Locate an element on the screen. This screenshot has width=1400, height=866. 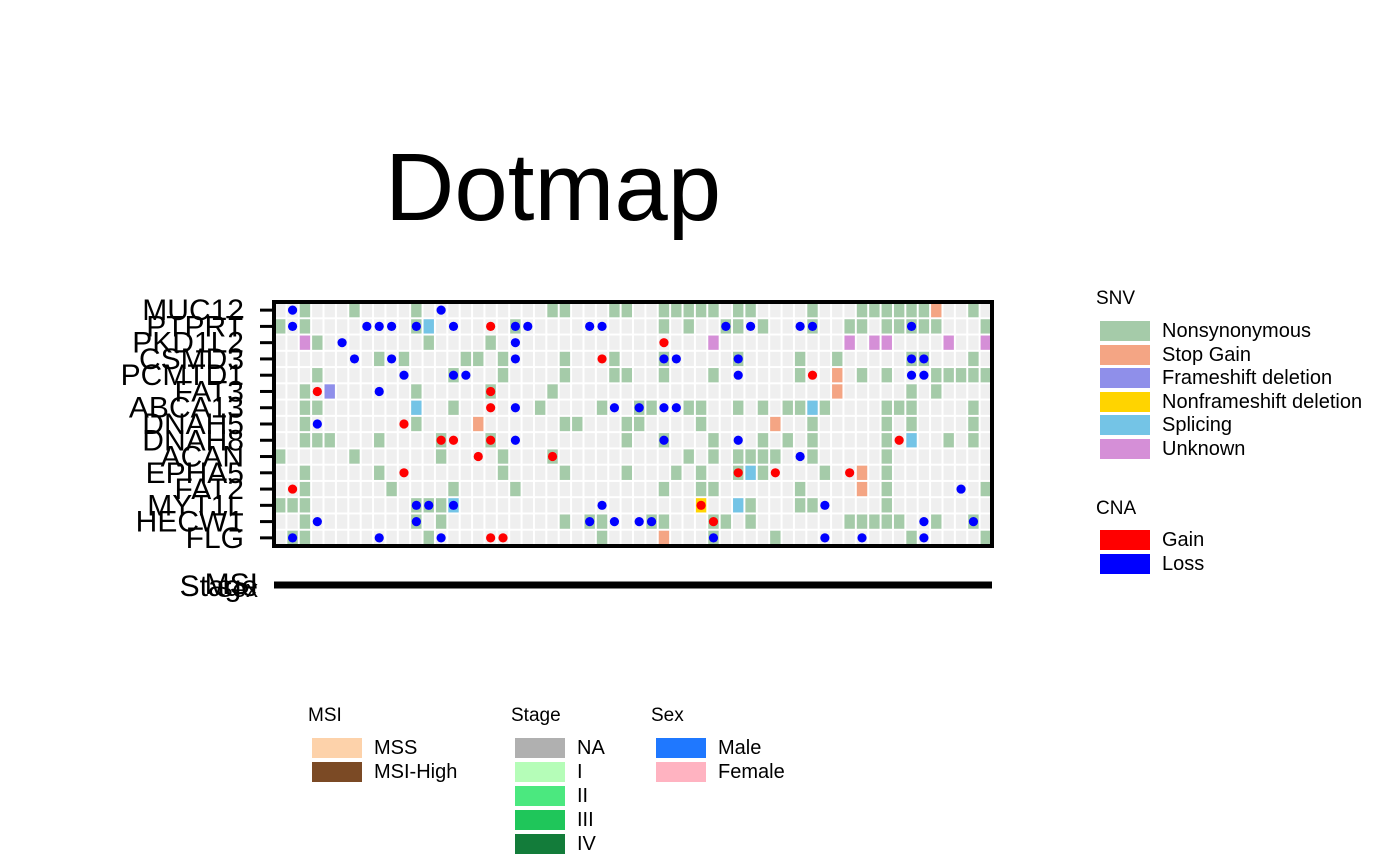
legend-stage-swatch is located at coordinates (540, 748).